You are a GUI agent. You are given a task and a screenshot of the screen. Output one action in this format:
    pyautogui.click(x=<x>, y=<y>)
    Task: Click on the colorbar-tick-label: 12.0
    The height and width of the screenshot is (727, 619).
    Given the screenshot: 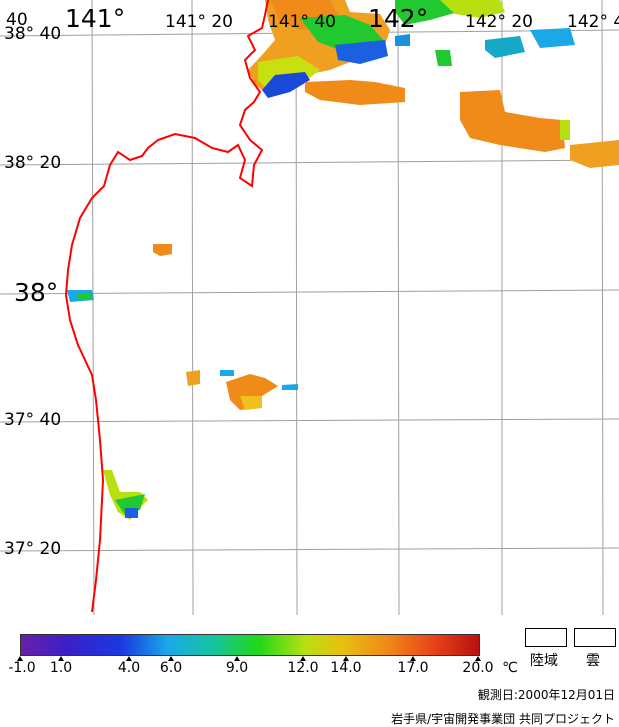 What is the action you would take?
    pyautogui.click(x=303, y=668)
    